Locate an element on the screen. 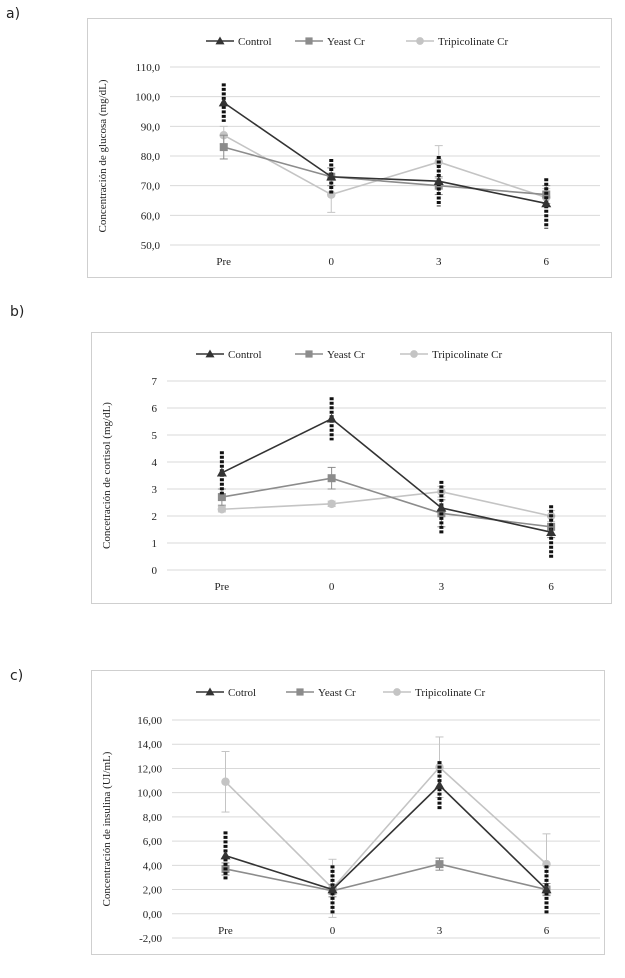  y-tick-label: 1 is located at coordinates (155, 544).